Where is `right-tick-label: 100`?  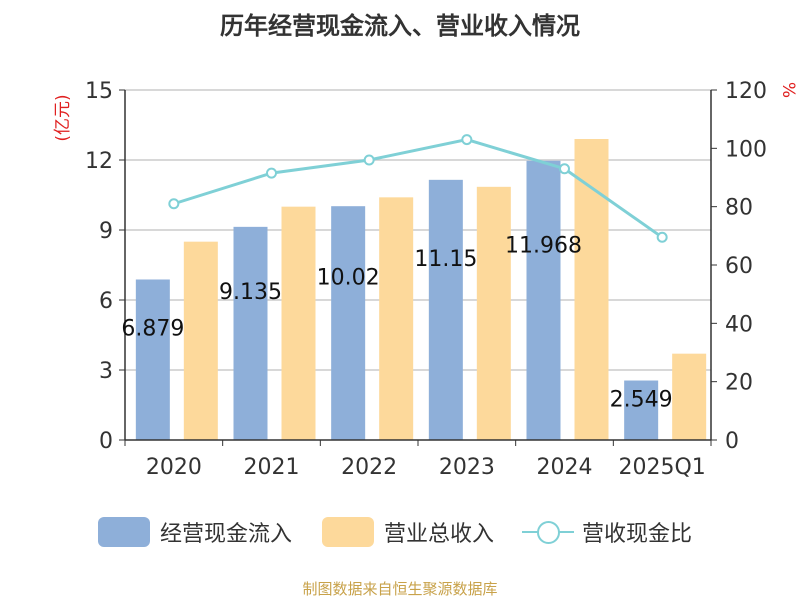 right-tick-label: 100 is located at coordinates (746, 149).